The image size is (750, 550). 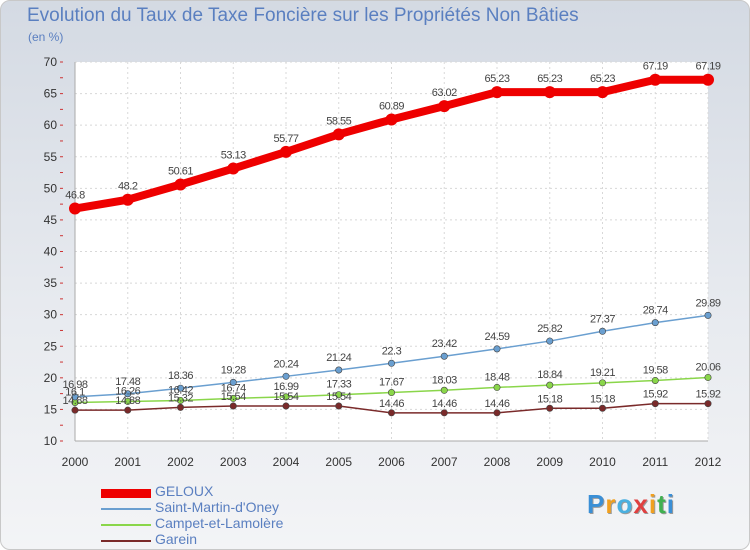 I want to click on x-tick-label: 2009, so click(x=549, y=462).